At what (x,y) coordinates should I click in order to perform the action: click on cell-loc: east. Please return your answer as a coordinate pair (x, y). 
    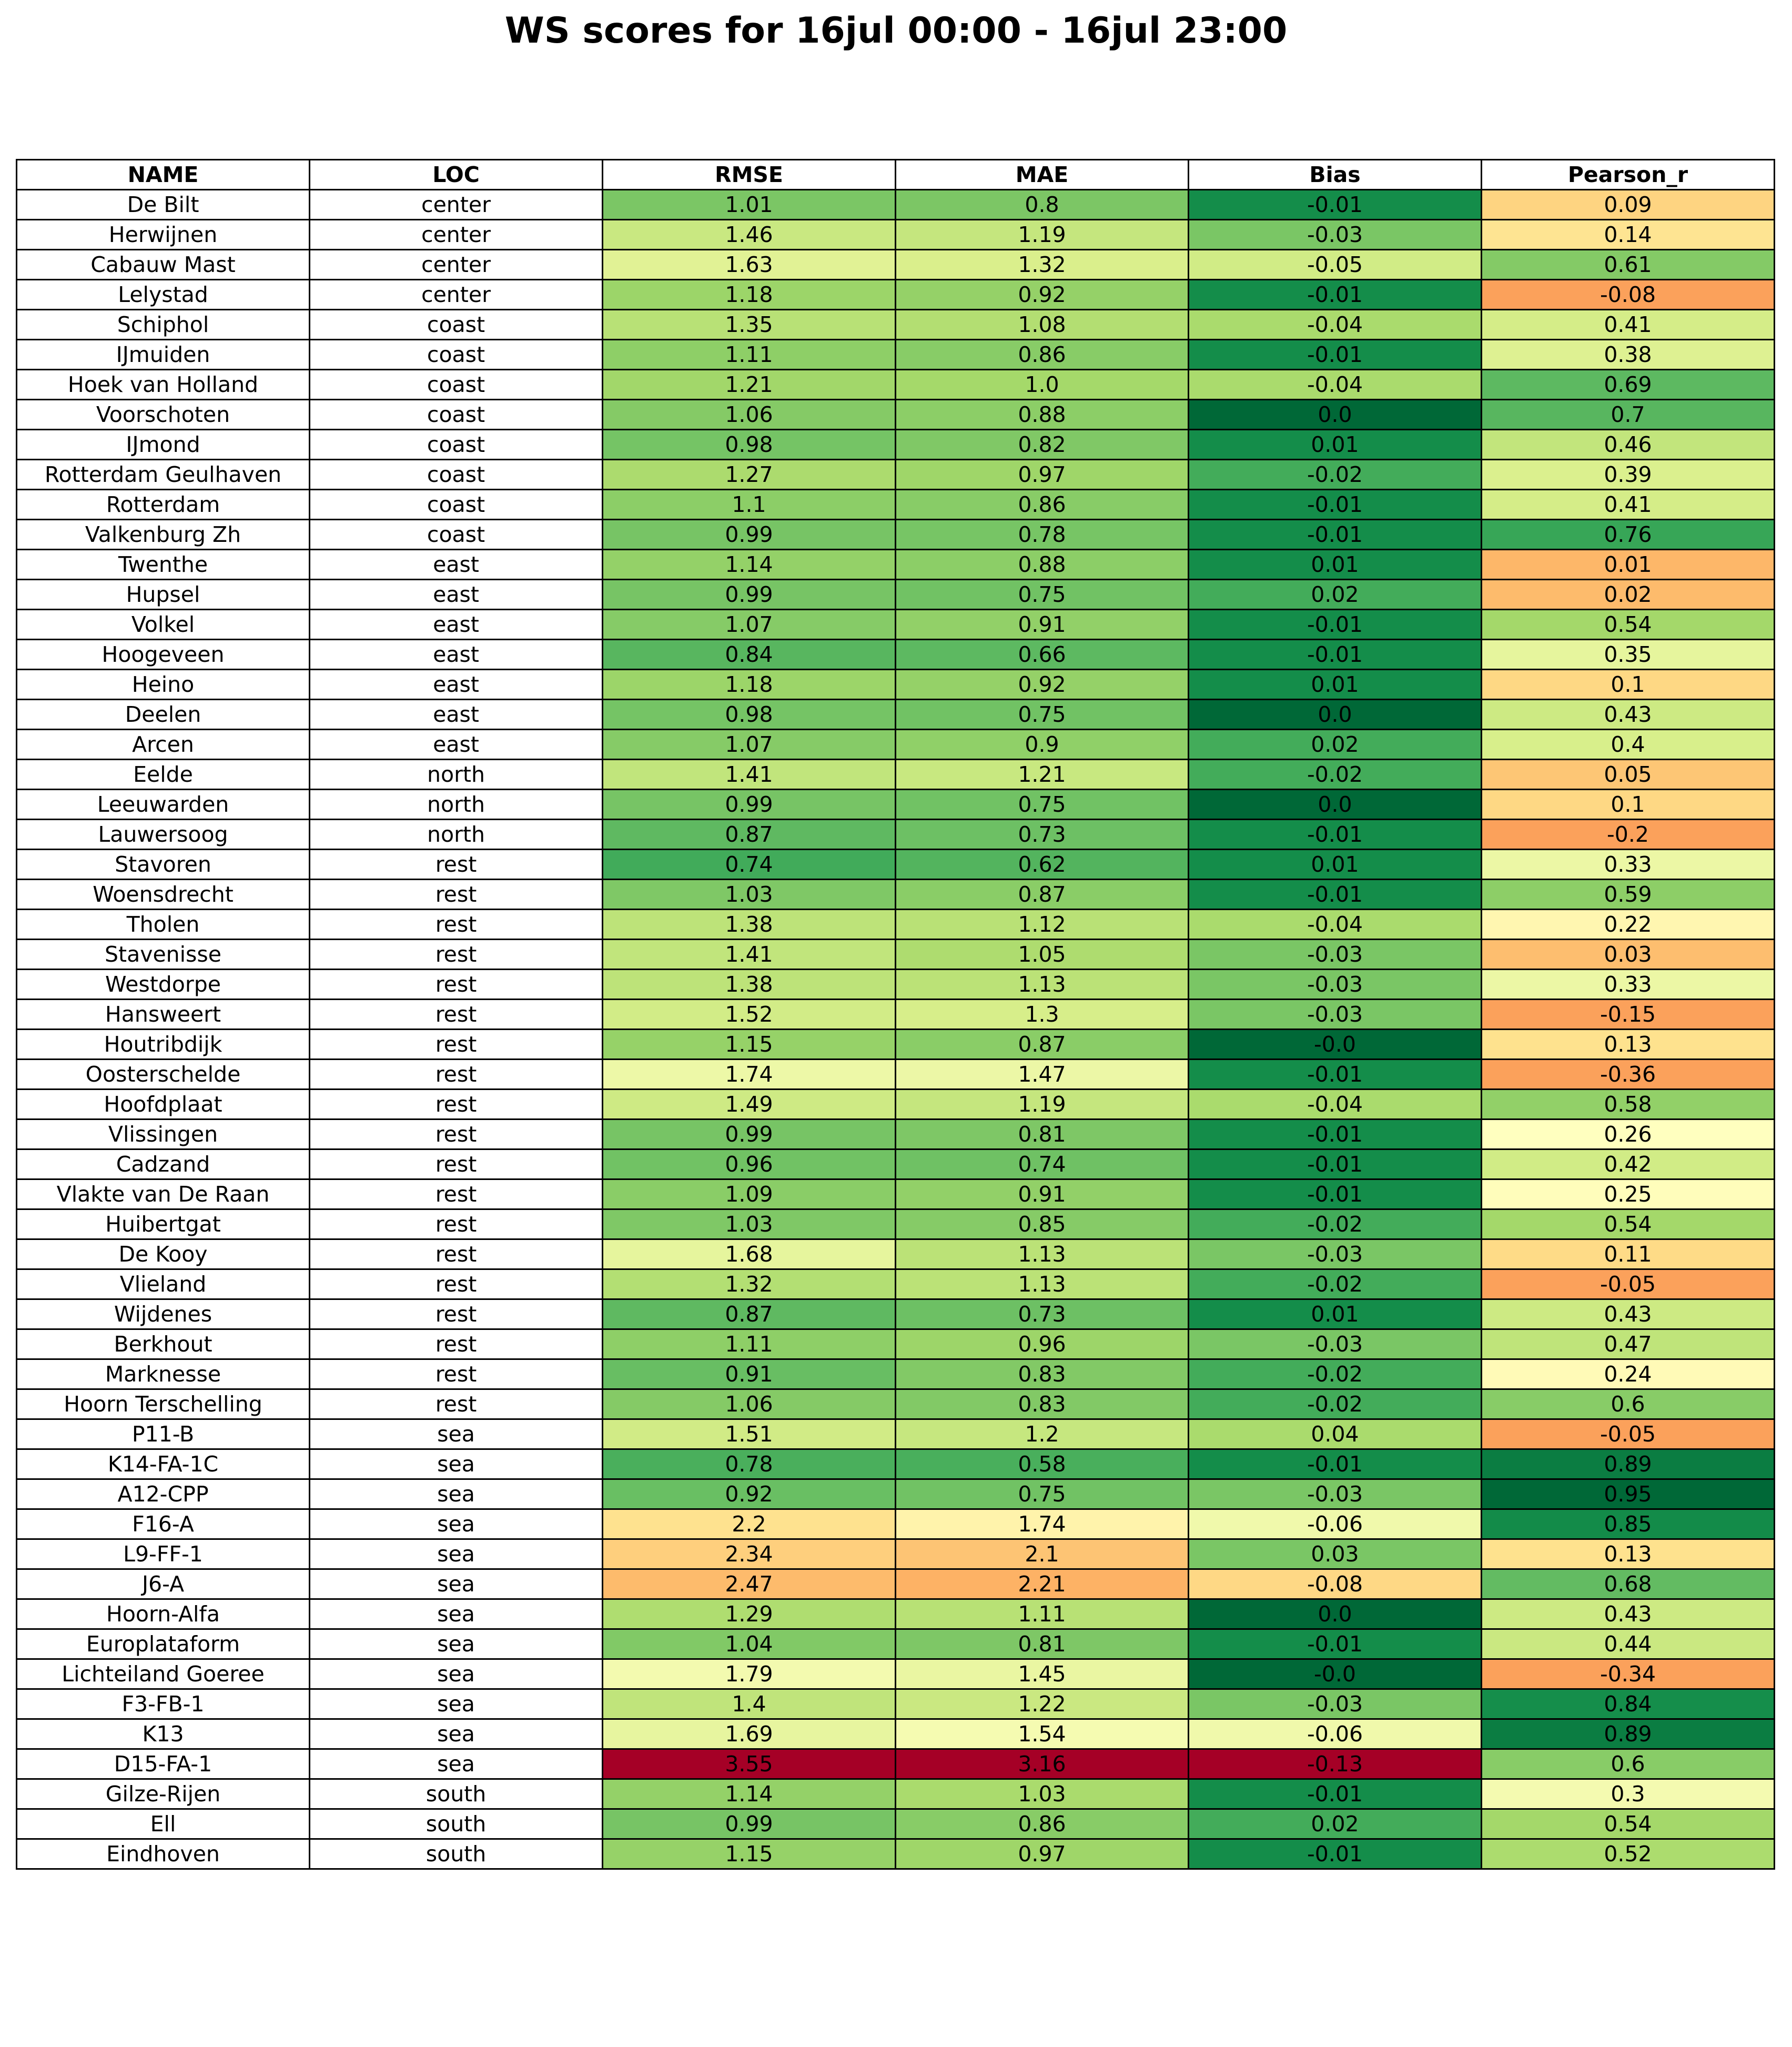
    Looking at the image, I should click on (456, 624).